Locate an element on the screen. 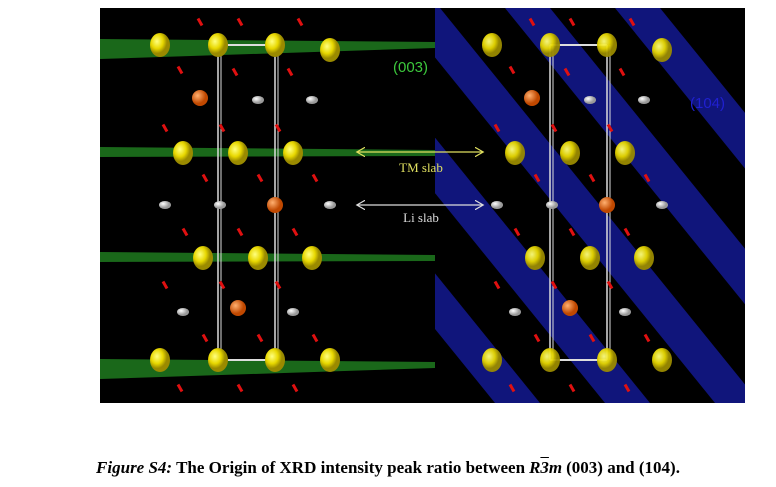 The image size is (776, 487). annotation: TM slab is located at coordinates (421, 167).